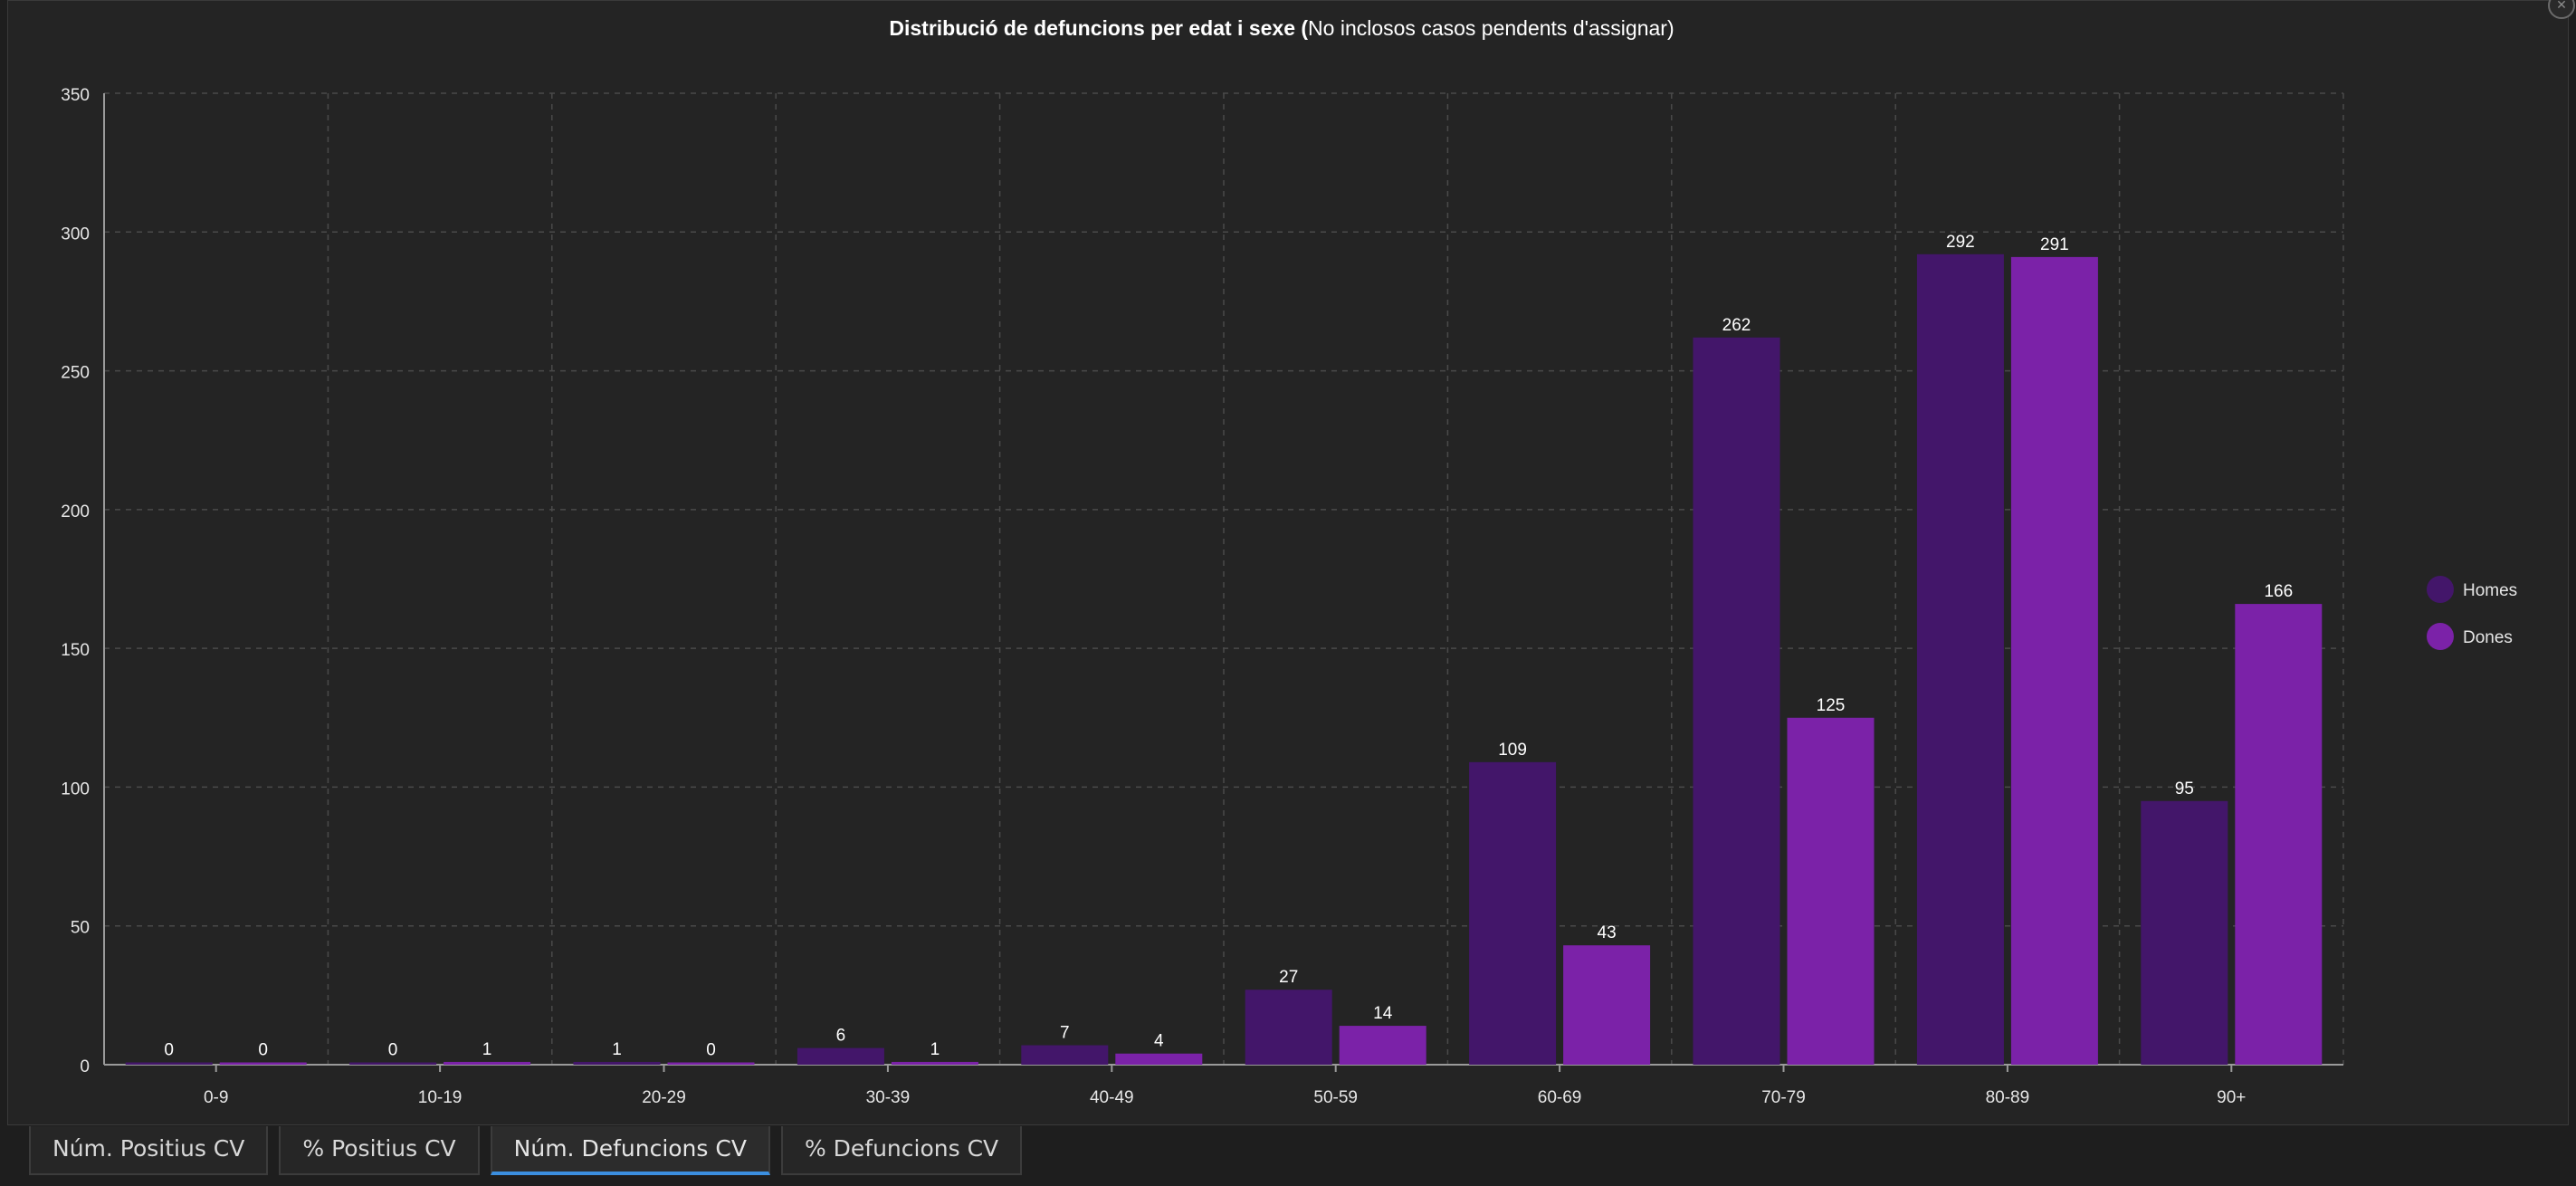  What do you see at coordinates (2008, 1097) in the screenshot?
I see `x-tick-label: 80-89` at bounding box center [2008, 1097].